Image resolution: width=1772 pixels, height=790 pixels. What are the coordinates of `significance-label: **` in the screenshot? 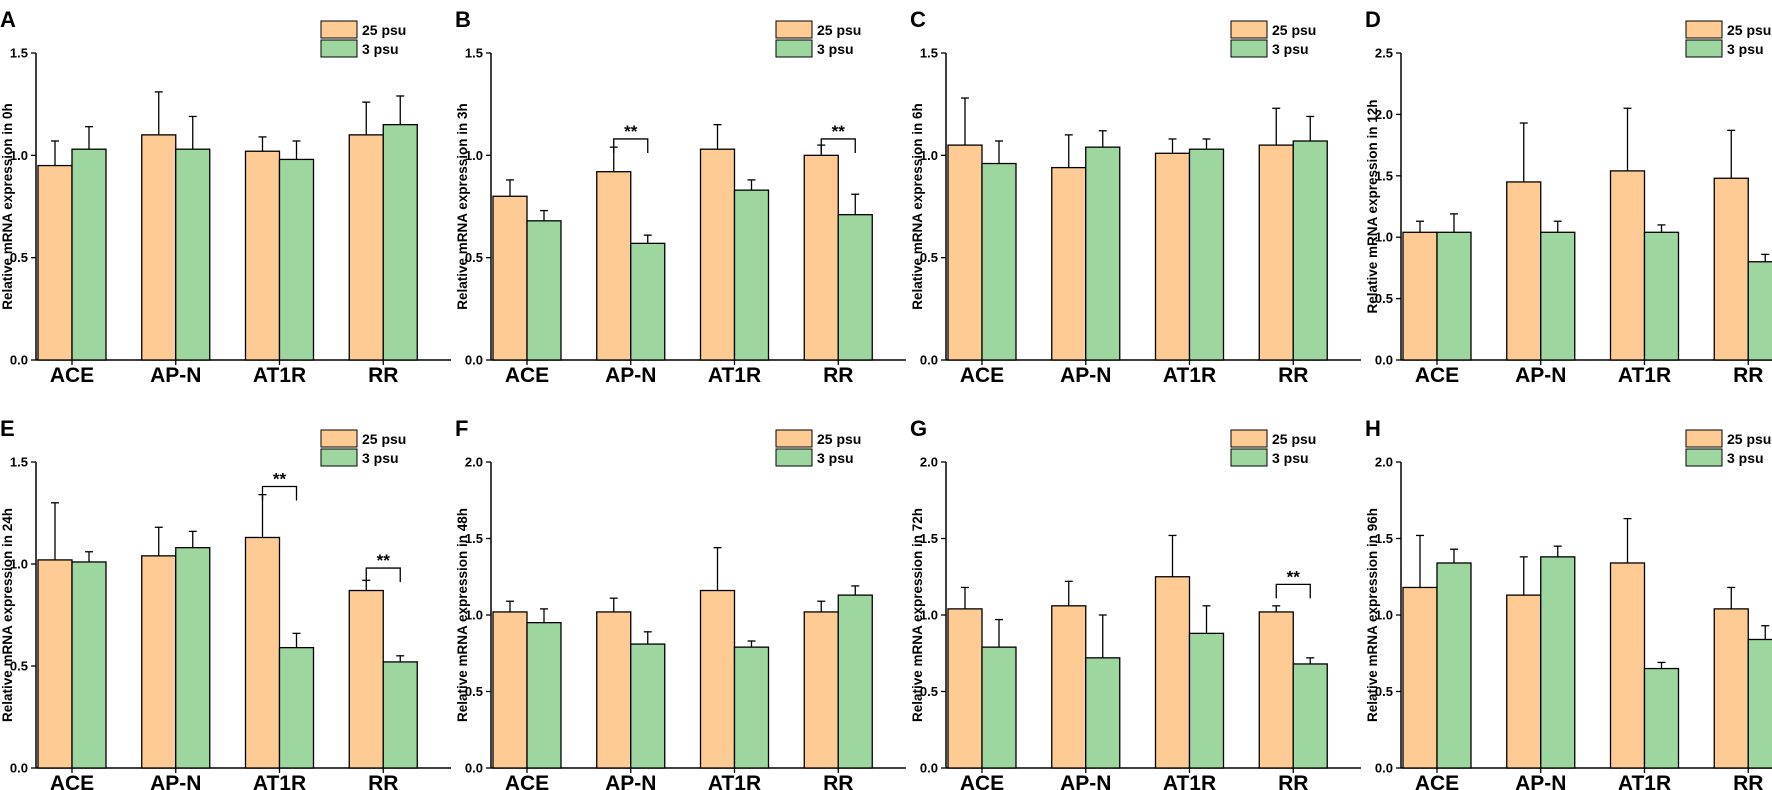 It's located at (839, 131).